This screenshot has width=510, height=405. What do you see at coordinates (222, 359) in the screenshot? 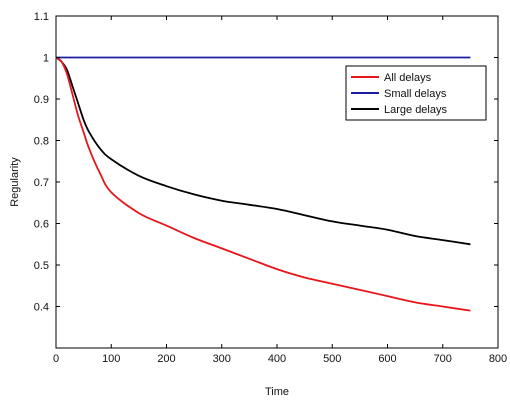
I see `x-tick-label: 300` at bounding box center [222, 359].